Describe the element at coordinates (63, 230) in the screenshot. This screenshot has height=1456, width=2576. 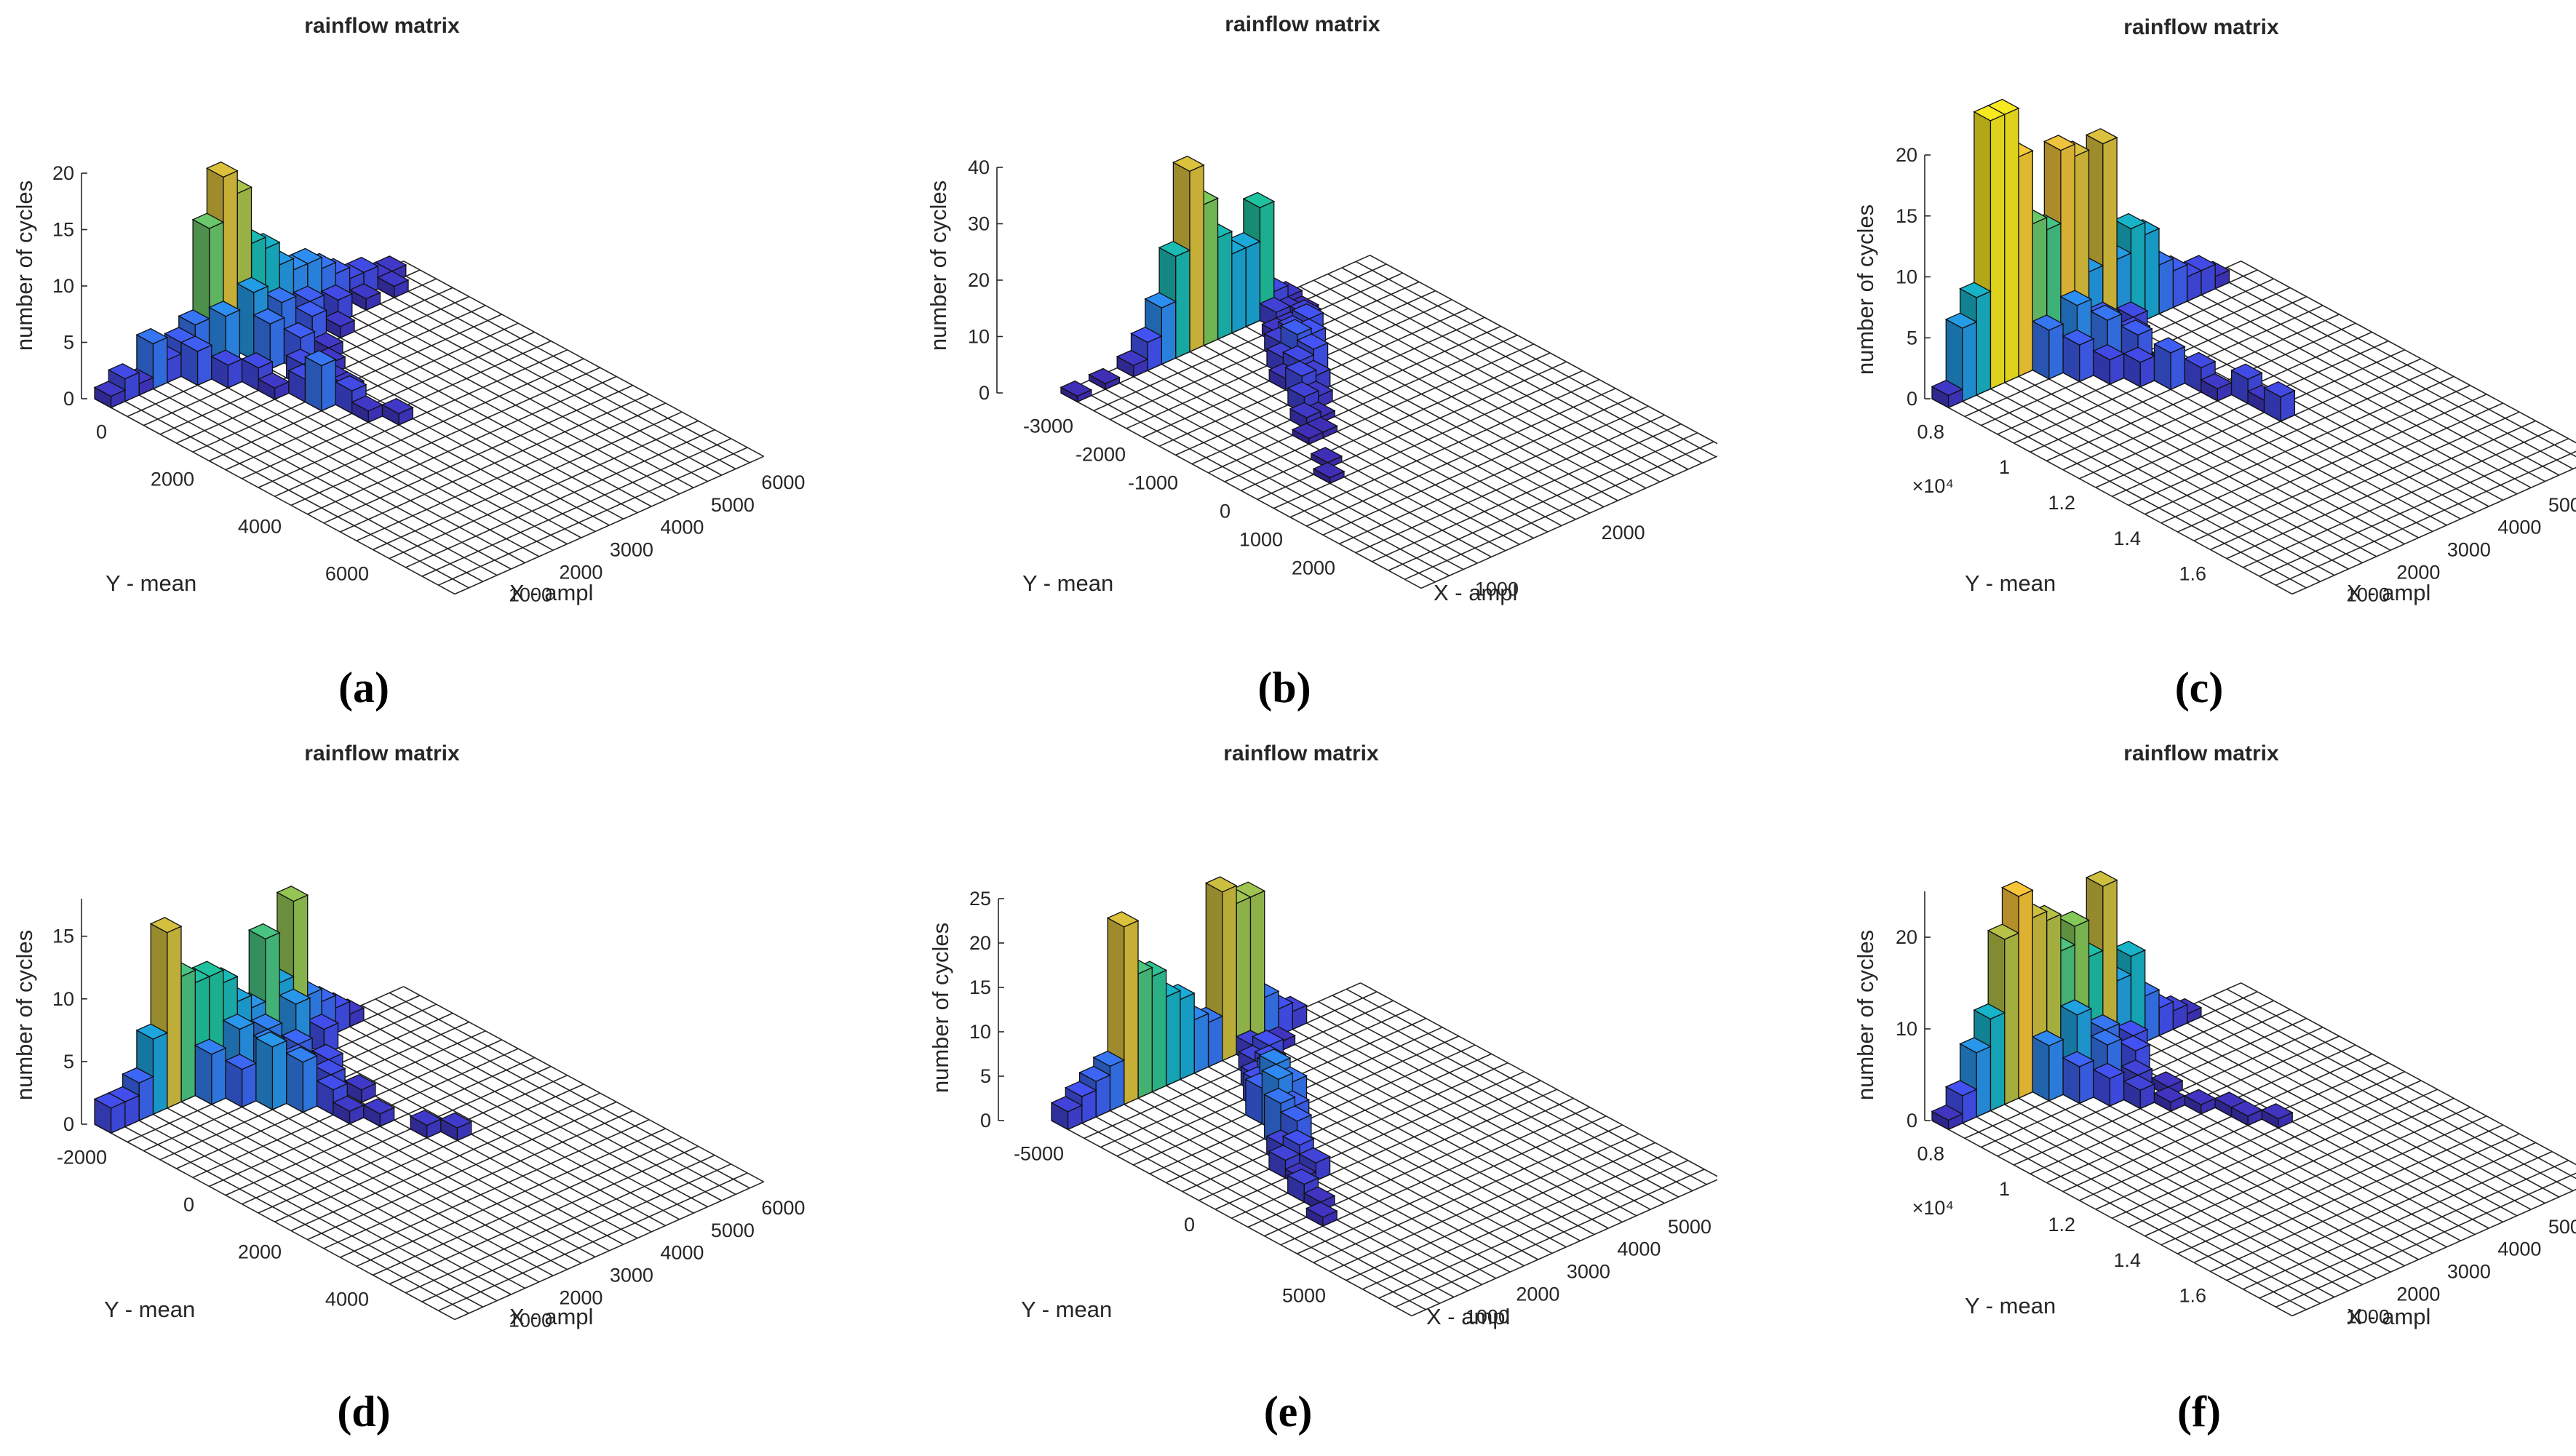
I see `z-tick-label: 15` at that location.